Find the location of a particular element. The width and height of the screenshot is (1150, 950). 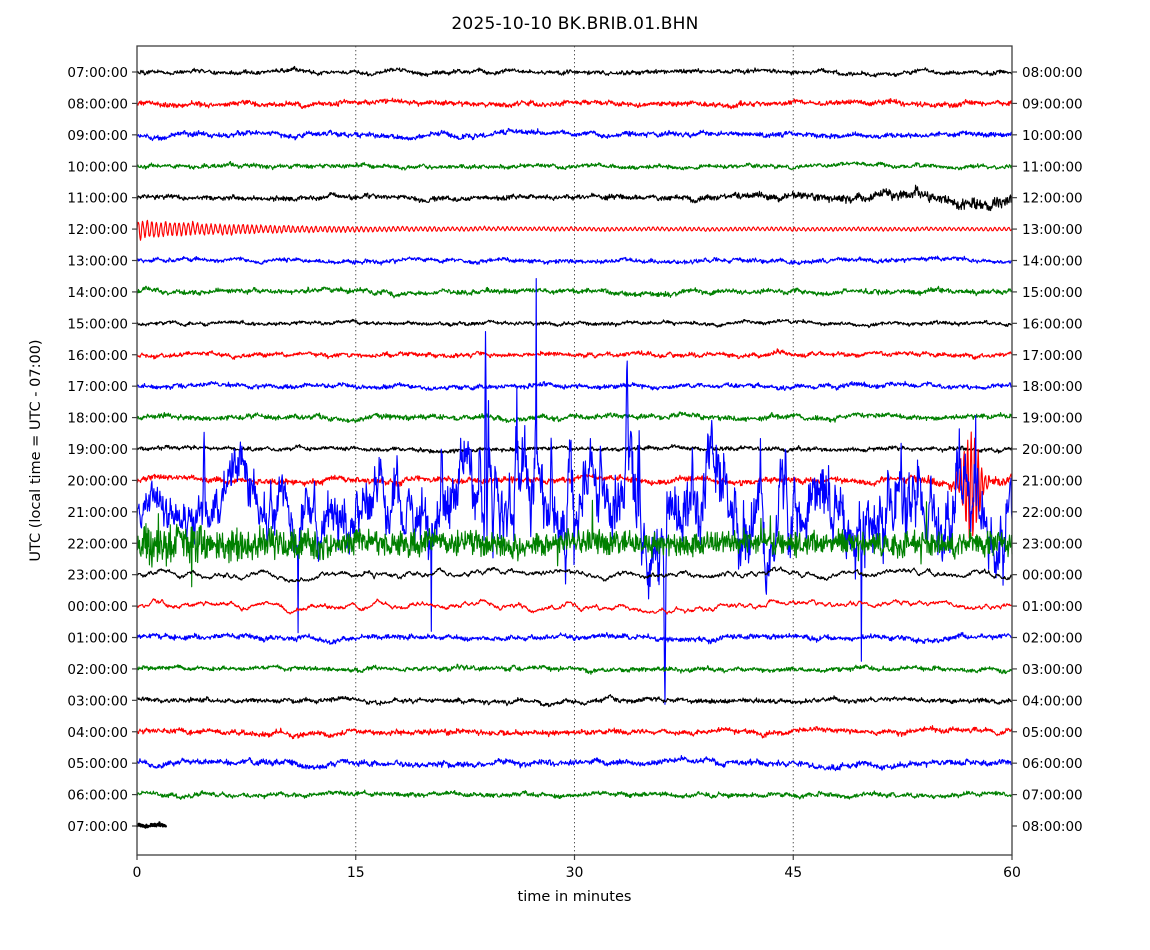

y-tick-label-right: 10:00:00 is located at coordinates (1052, 136).